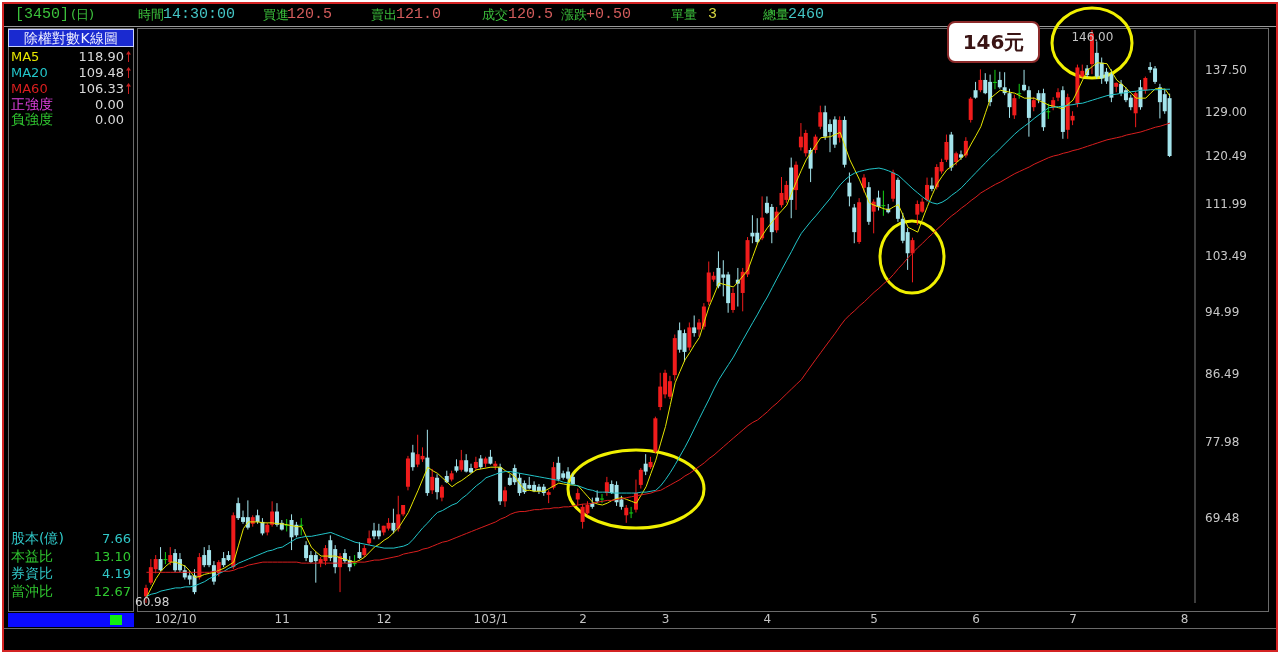 This screenshot has height=654, width=1280. I want to click on x-tick-label: 12, so click(384, 618).